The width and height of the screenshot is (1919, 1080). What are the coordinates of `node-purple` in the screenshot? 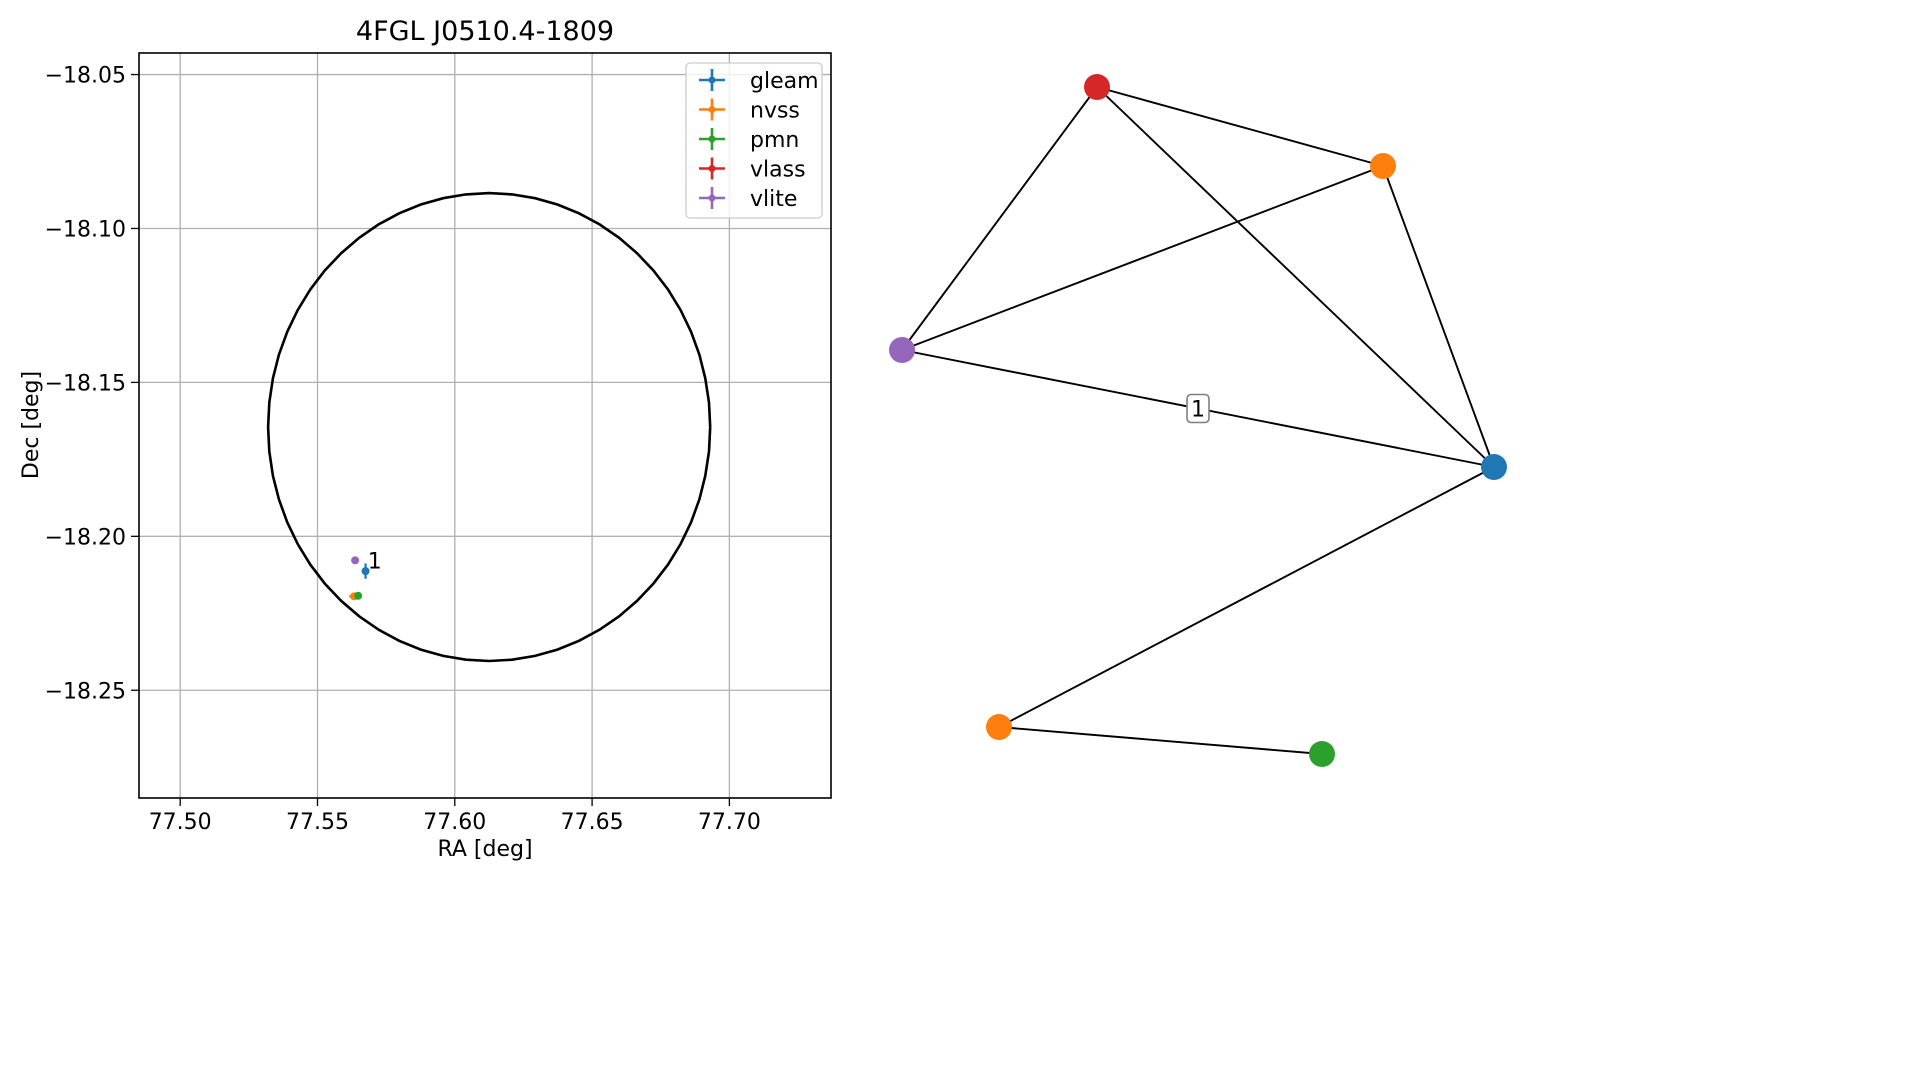 It's located at (902, 350).